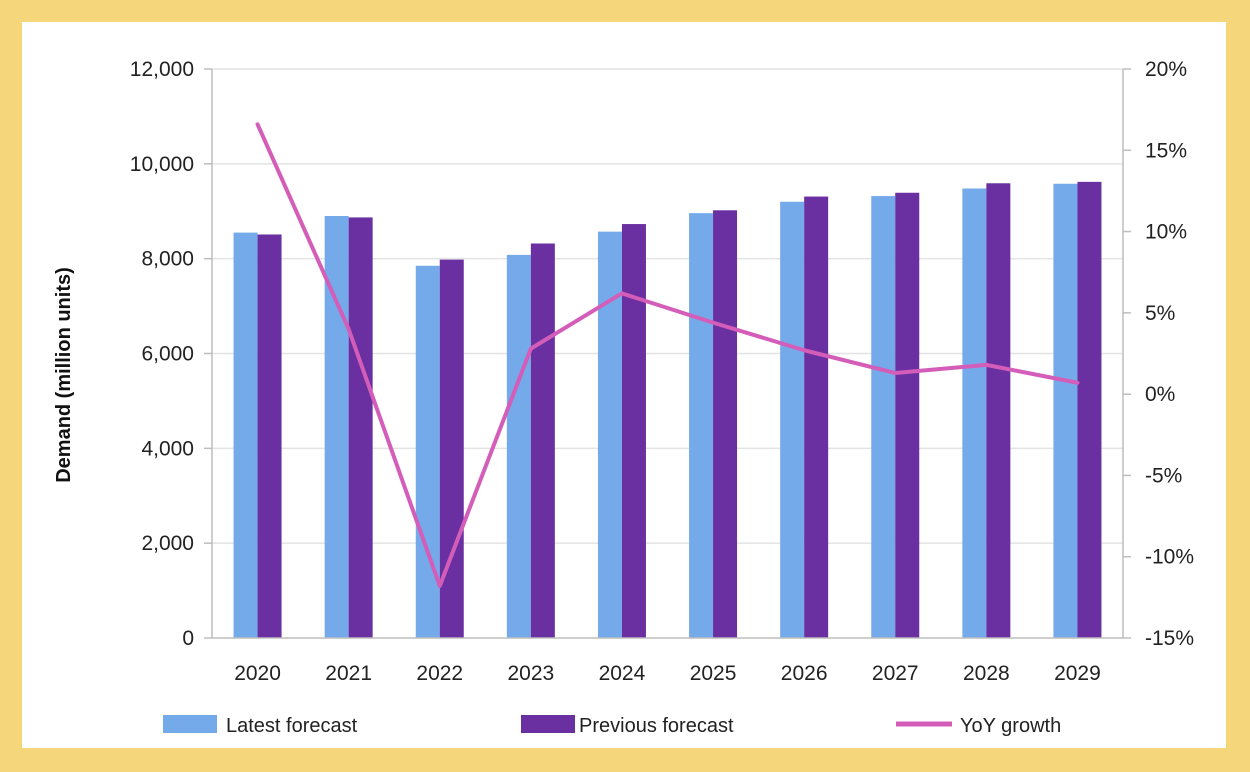 Image resolution: width=1250 pixels, height=772 pixels. I want to click on y2-tick-label: 10%, so click(1166, 232).